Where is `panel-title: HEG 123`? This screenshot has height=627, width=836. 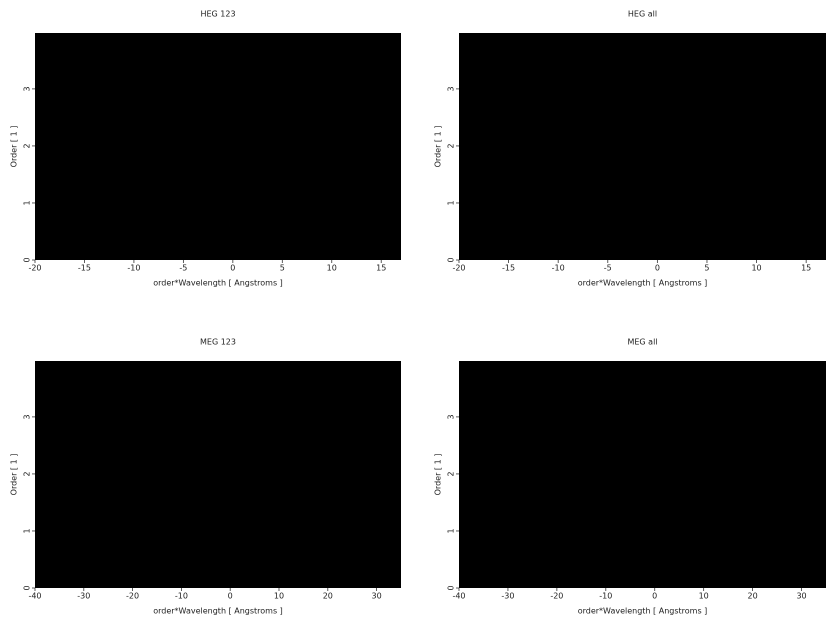 panel-title: HEG 123 is located at coordinates (217, 14).